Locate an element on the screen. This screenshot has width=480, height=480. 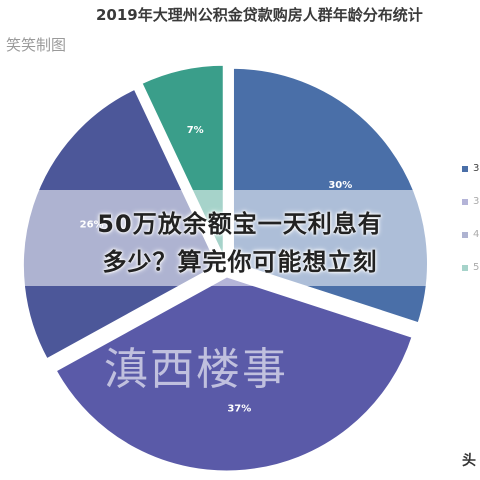
corner-text: 头 is located at coordinates (469, 461).